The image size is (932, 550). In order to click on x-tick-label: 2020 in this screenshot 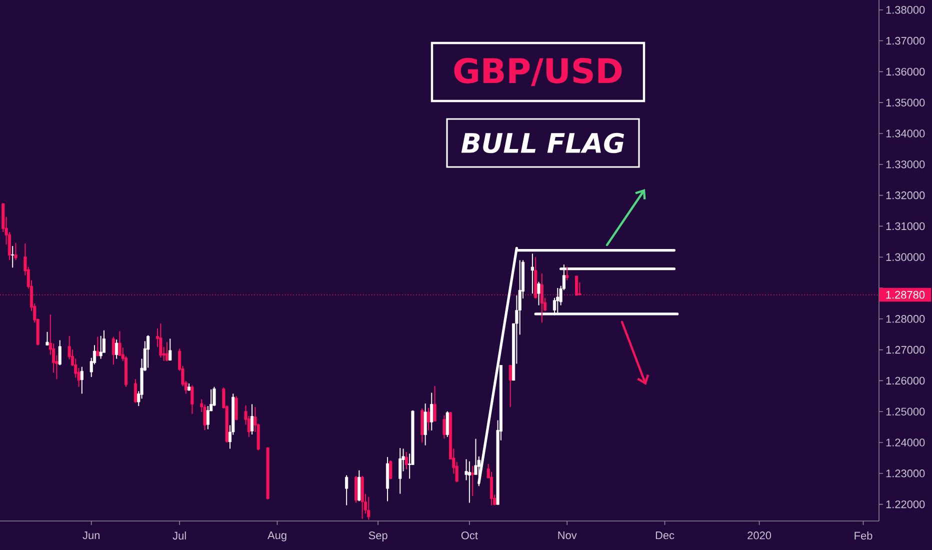, I will do `click(760, 536)`.